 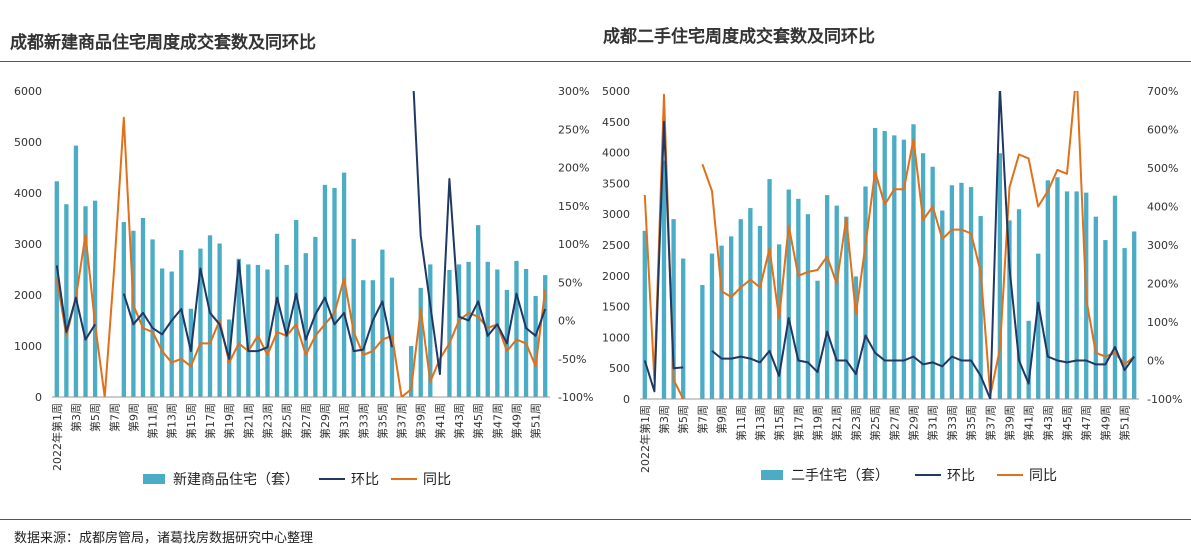 I want to click on left-x-tick: 第5周, so click(x=95, y=417).